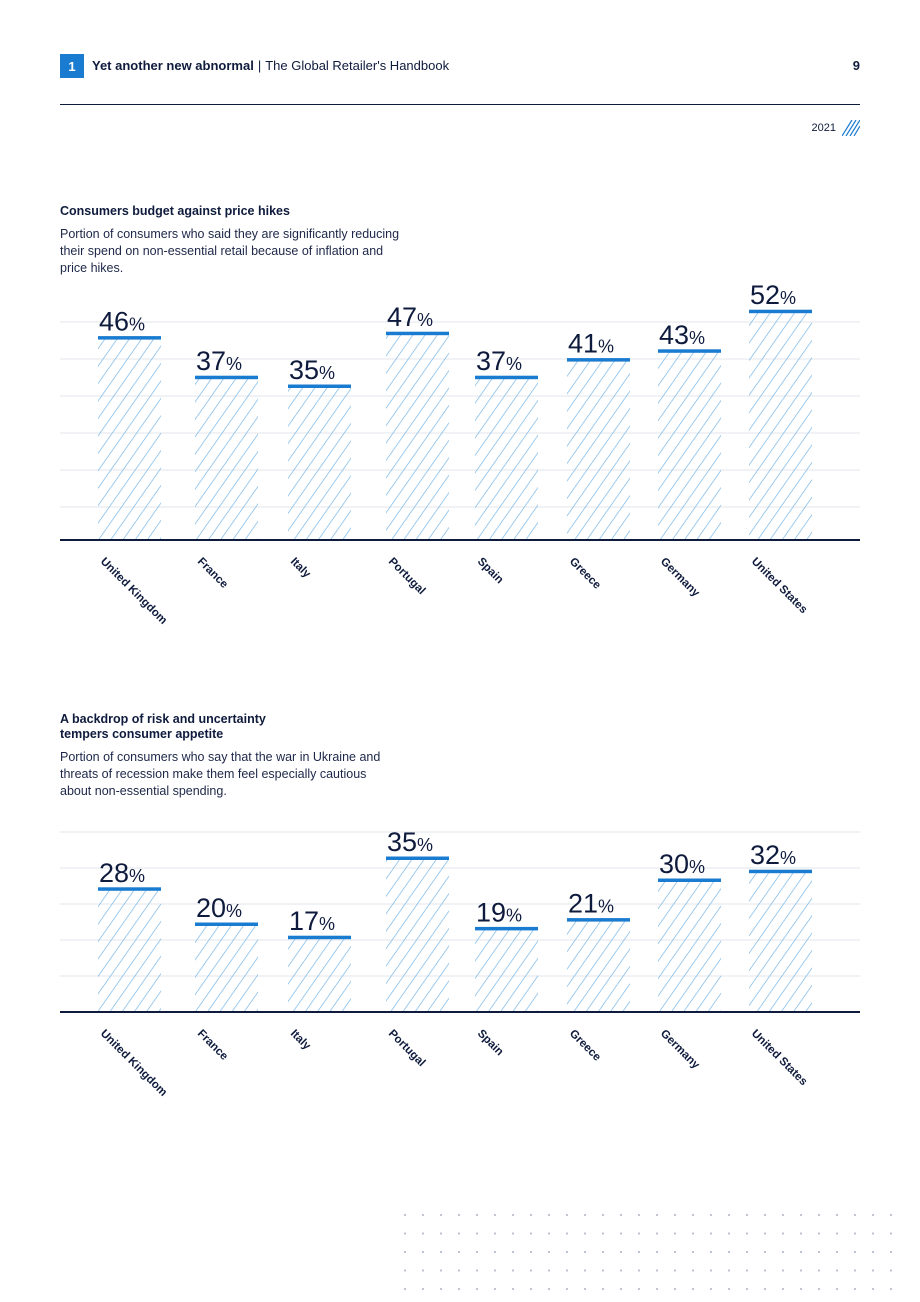 This screenshot has height=1302, width=920. Describe the element at coordinates (823, 128) in the screenshot. I see `year-label: 2021` at that location.